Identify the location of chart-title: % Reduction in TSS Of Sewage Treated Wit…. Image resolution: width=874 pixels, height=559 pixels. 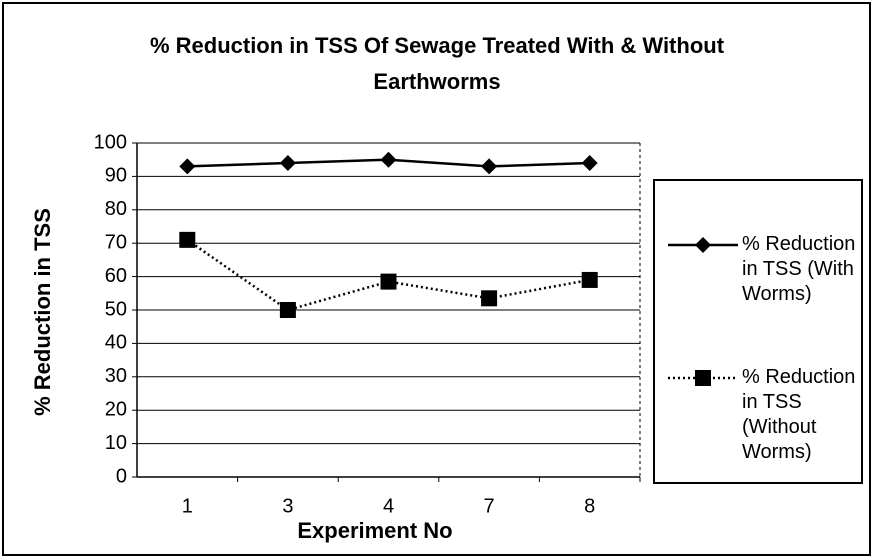
(437, 63).